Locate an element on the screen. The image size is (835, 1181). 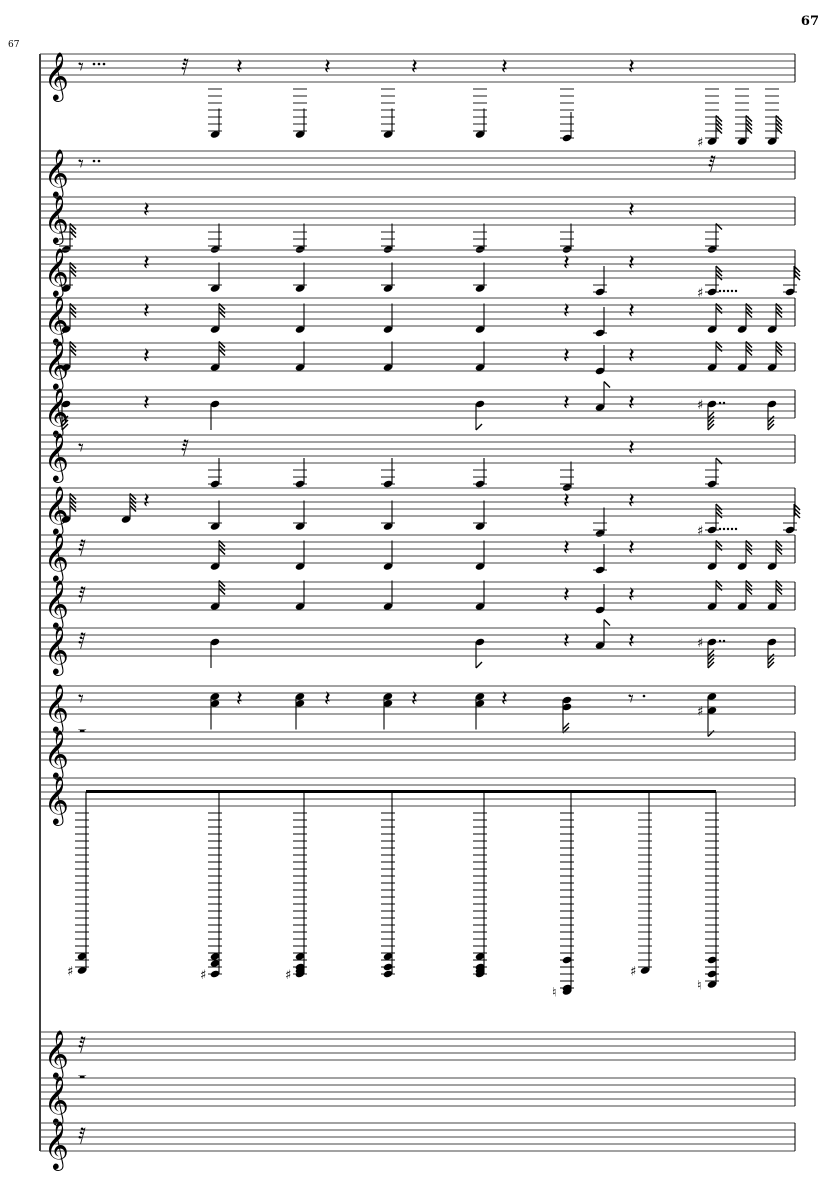
staff-8: 𝄞 𝄾 𝅀 𝄽 is located at coordinates (418, 461).